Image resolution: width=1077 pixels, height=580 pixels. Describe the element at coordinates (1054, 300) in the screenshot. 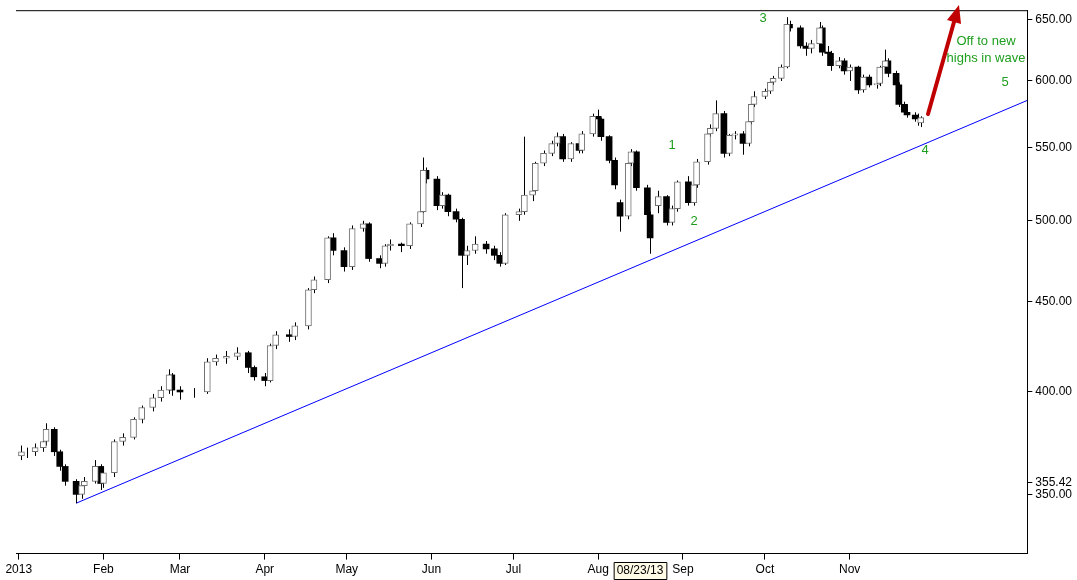

I see `y-tick-label: 450.00` at that location.